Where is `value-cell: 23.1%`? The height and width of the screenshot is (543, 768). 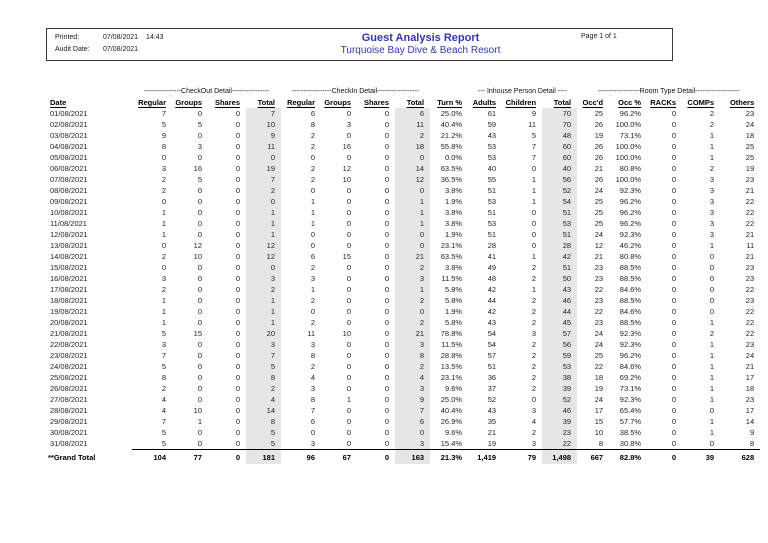 value-cell: 23.1% is located at coordinates (451, 245).